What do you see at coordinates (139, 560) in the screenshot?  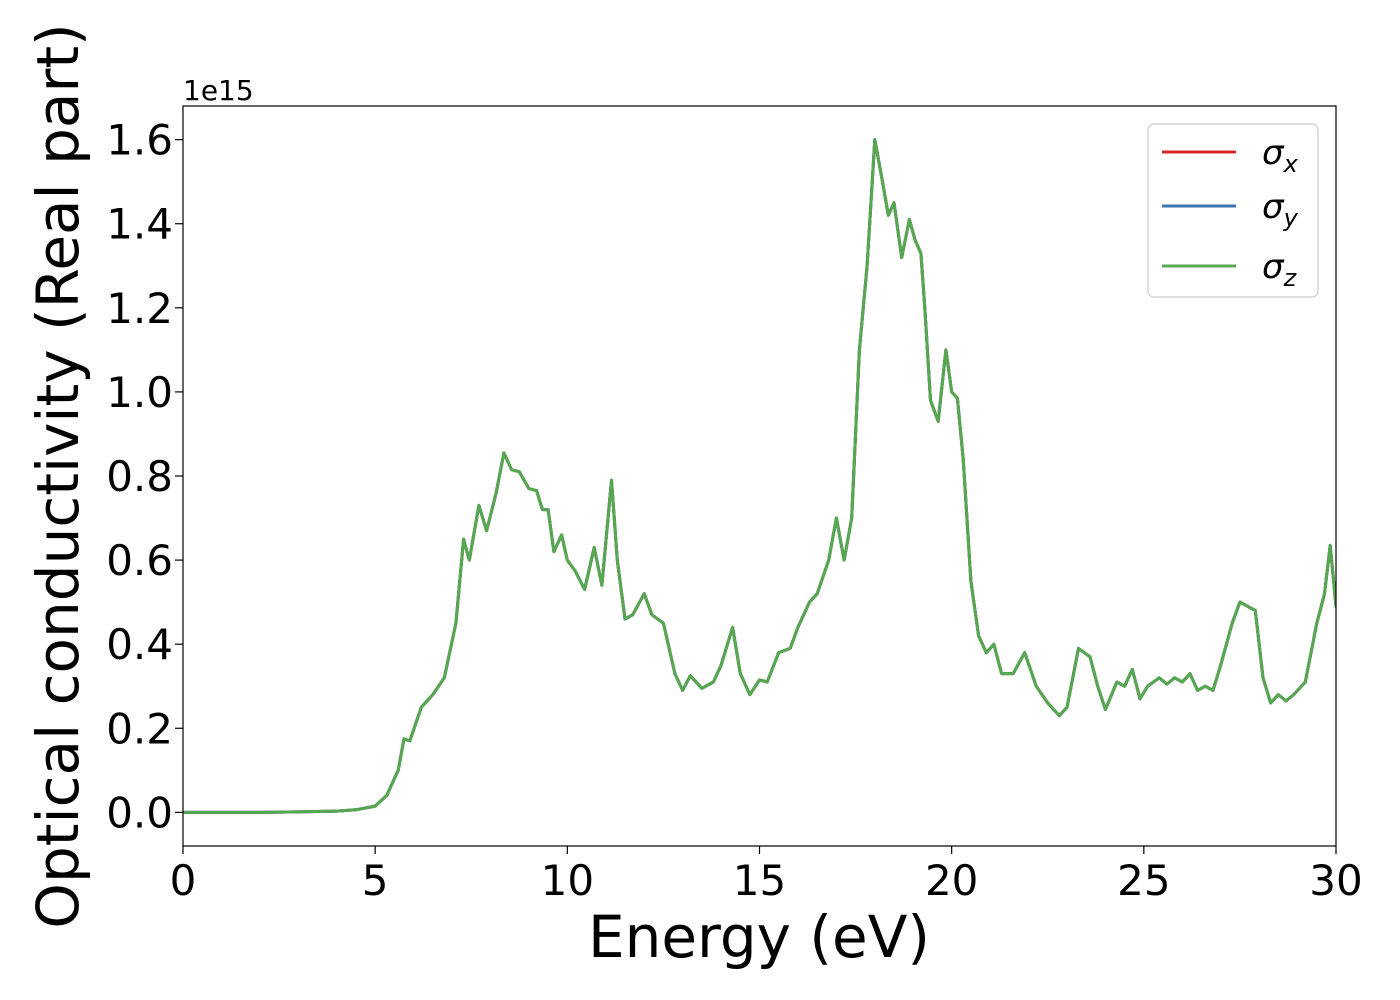 I see `y-tick-label: 0.6` at bounding box center [139, 560].